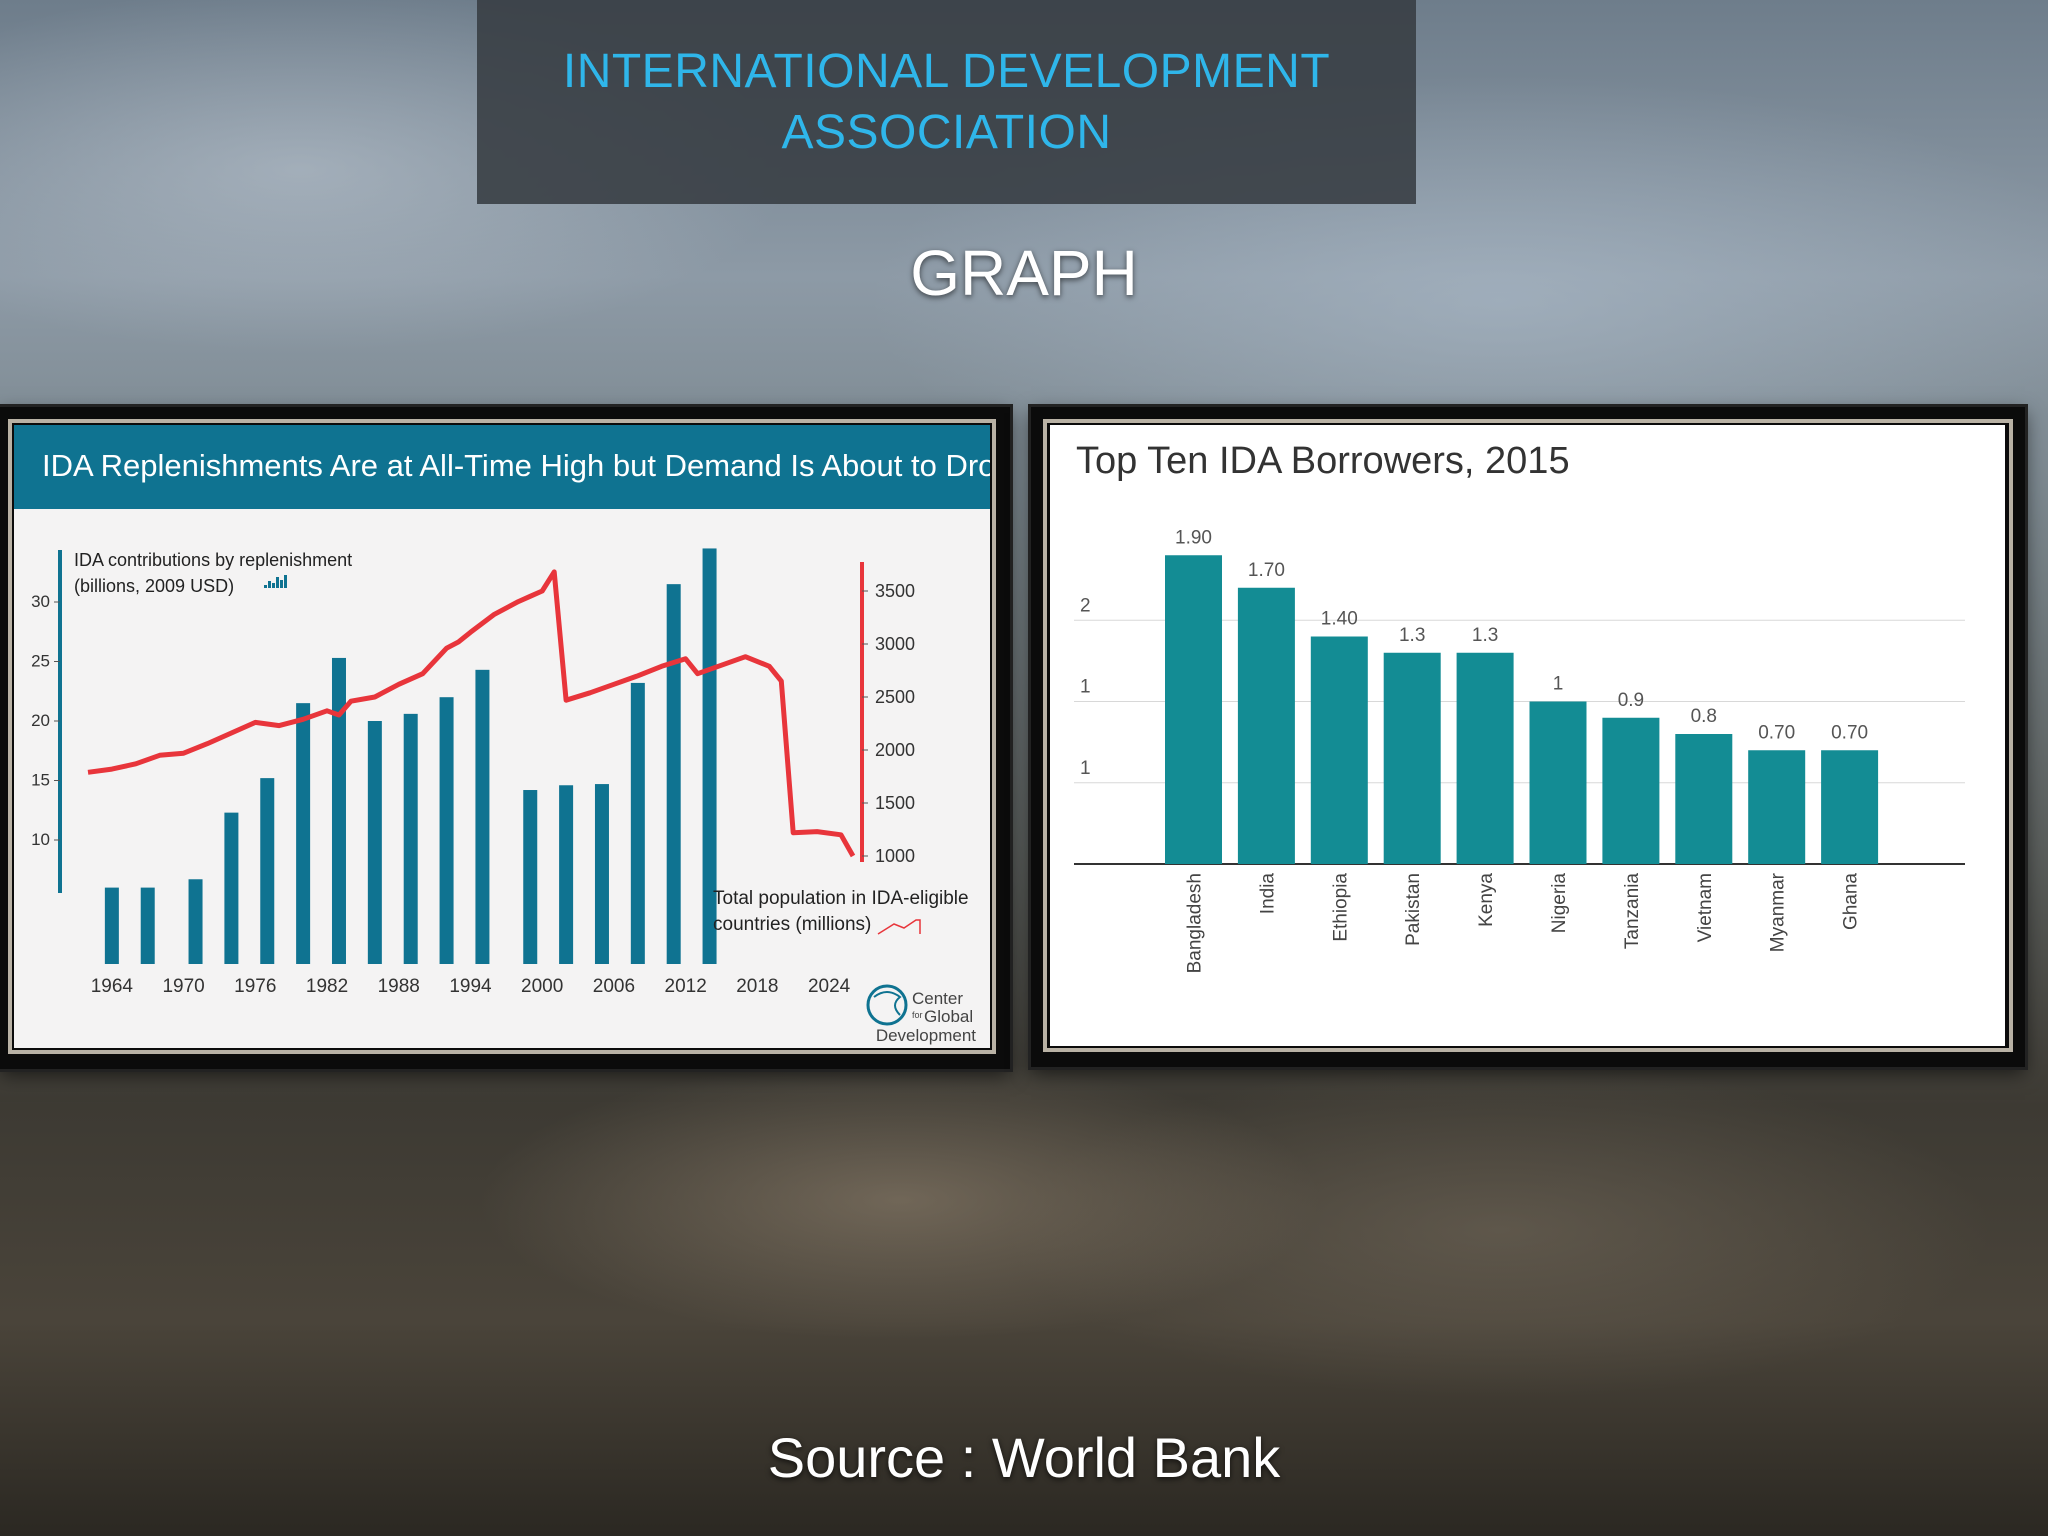 The width and height of the screenshot is (2048, 1536). What do you see at coordinates (614, 986) in the screenshot?
I see `x-axis-tick-label: 2006` at bounding box center [614, 986].